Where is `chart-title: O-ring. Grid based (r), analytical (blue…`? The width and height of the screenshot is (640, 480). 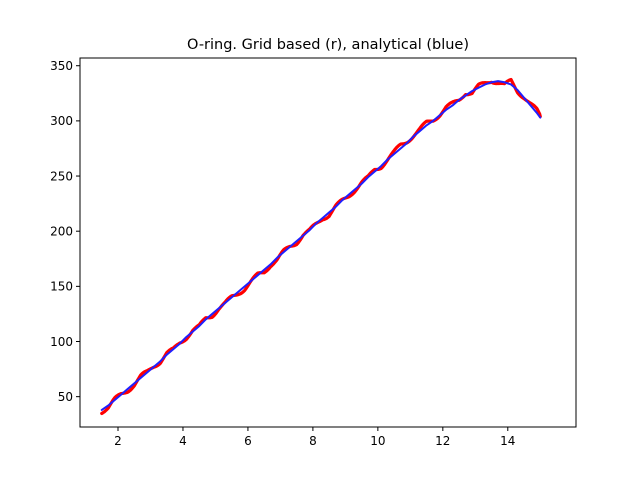 chart-title: O-ring. Grid based (r), analytical (blue… is located at coordinates (328, 45).